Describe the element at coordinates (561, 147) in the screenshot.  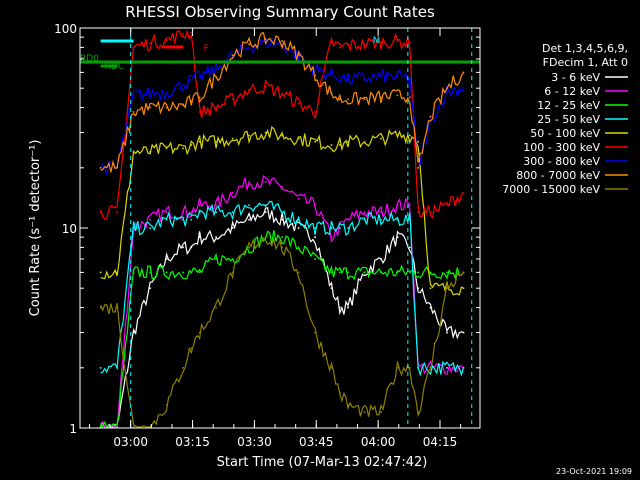
I see `legend-entry-label: 100 - 300 keV` at that location.